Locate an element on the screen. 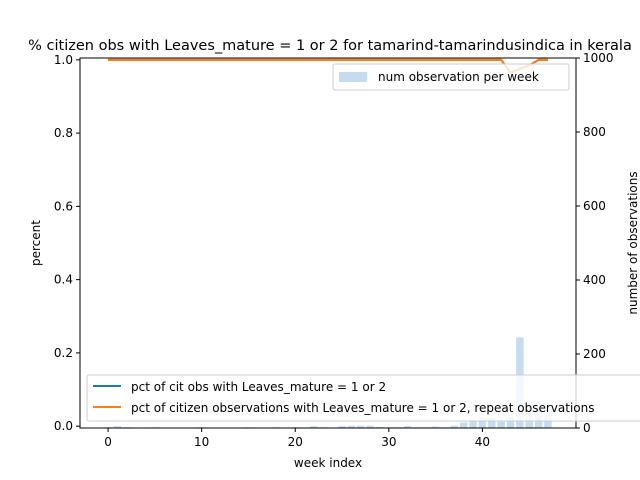 This screenshot has width=640, height=480. y-tick-label: 0.4 is located at coordinates (63, 280).